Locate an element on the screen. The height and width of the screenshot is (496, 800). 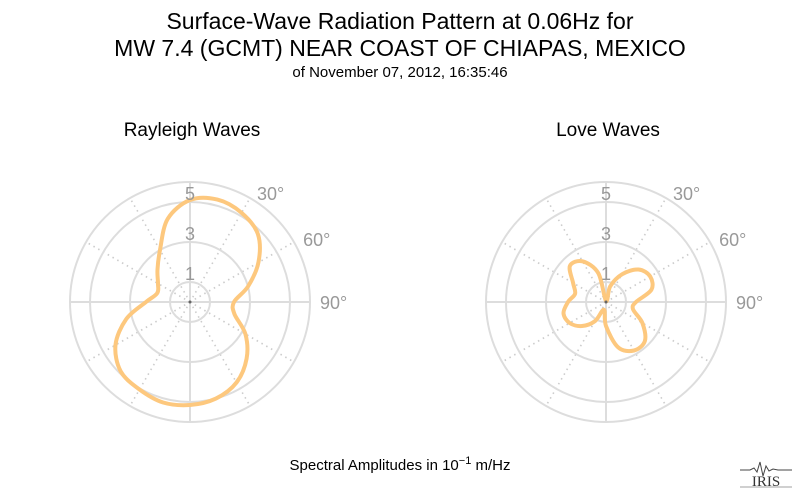
iris-logo: IRIS is located at coordinates (766, 475).